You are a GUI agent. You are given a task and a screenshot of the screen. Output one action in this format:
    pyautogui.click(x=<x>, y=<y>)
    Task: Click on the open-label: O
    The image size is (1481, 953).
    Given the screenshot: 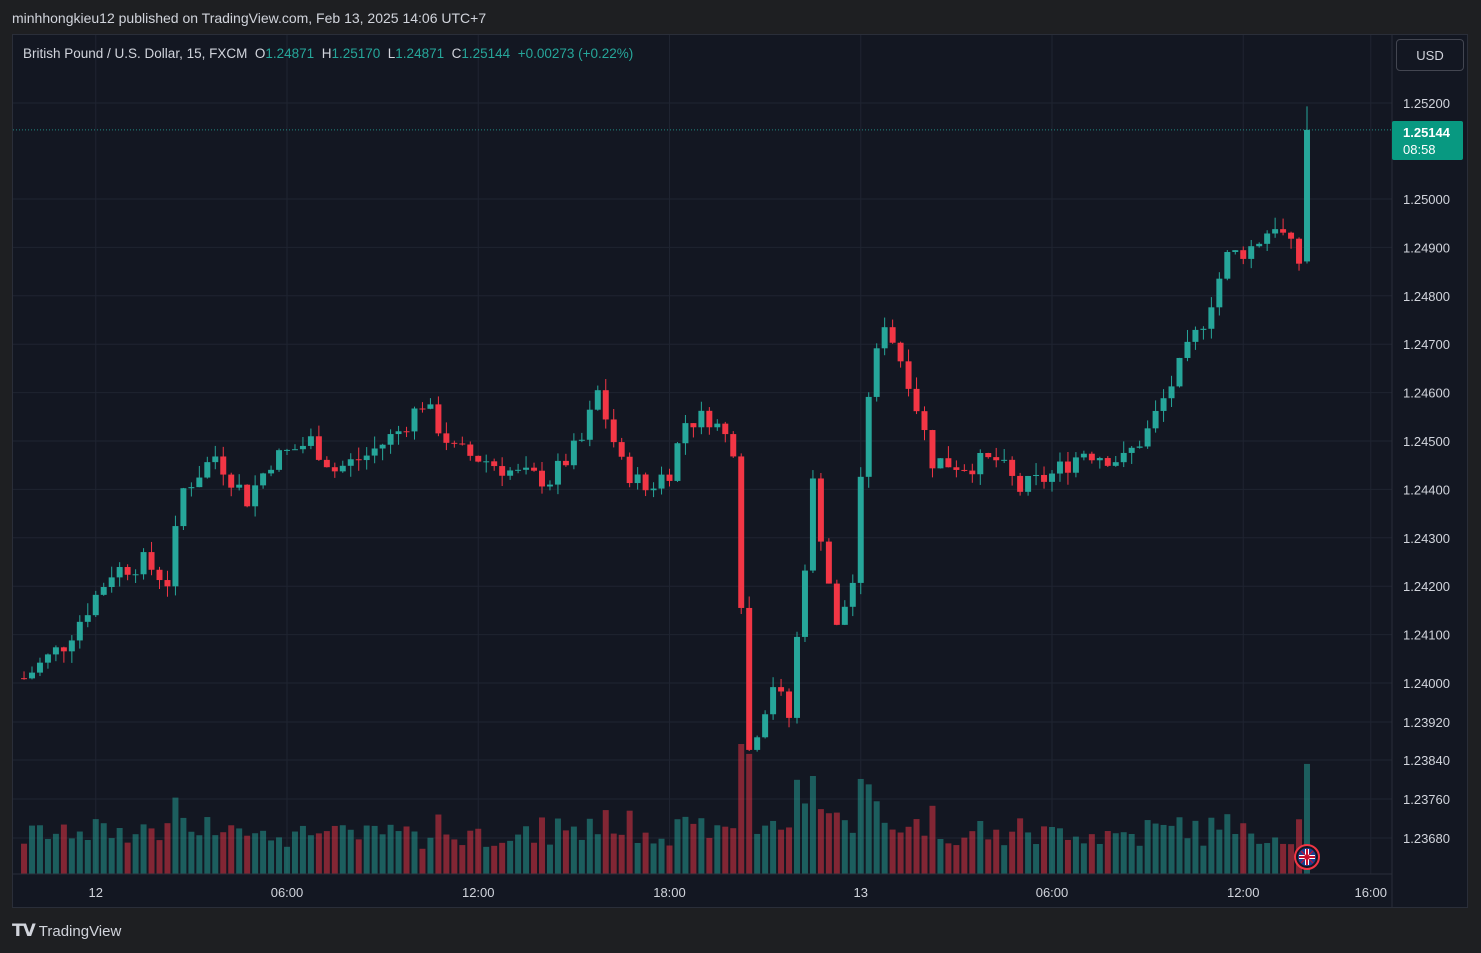 What is the action you would take?
    pyautogui.click(x=260, y=53)
    